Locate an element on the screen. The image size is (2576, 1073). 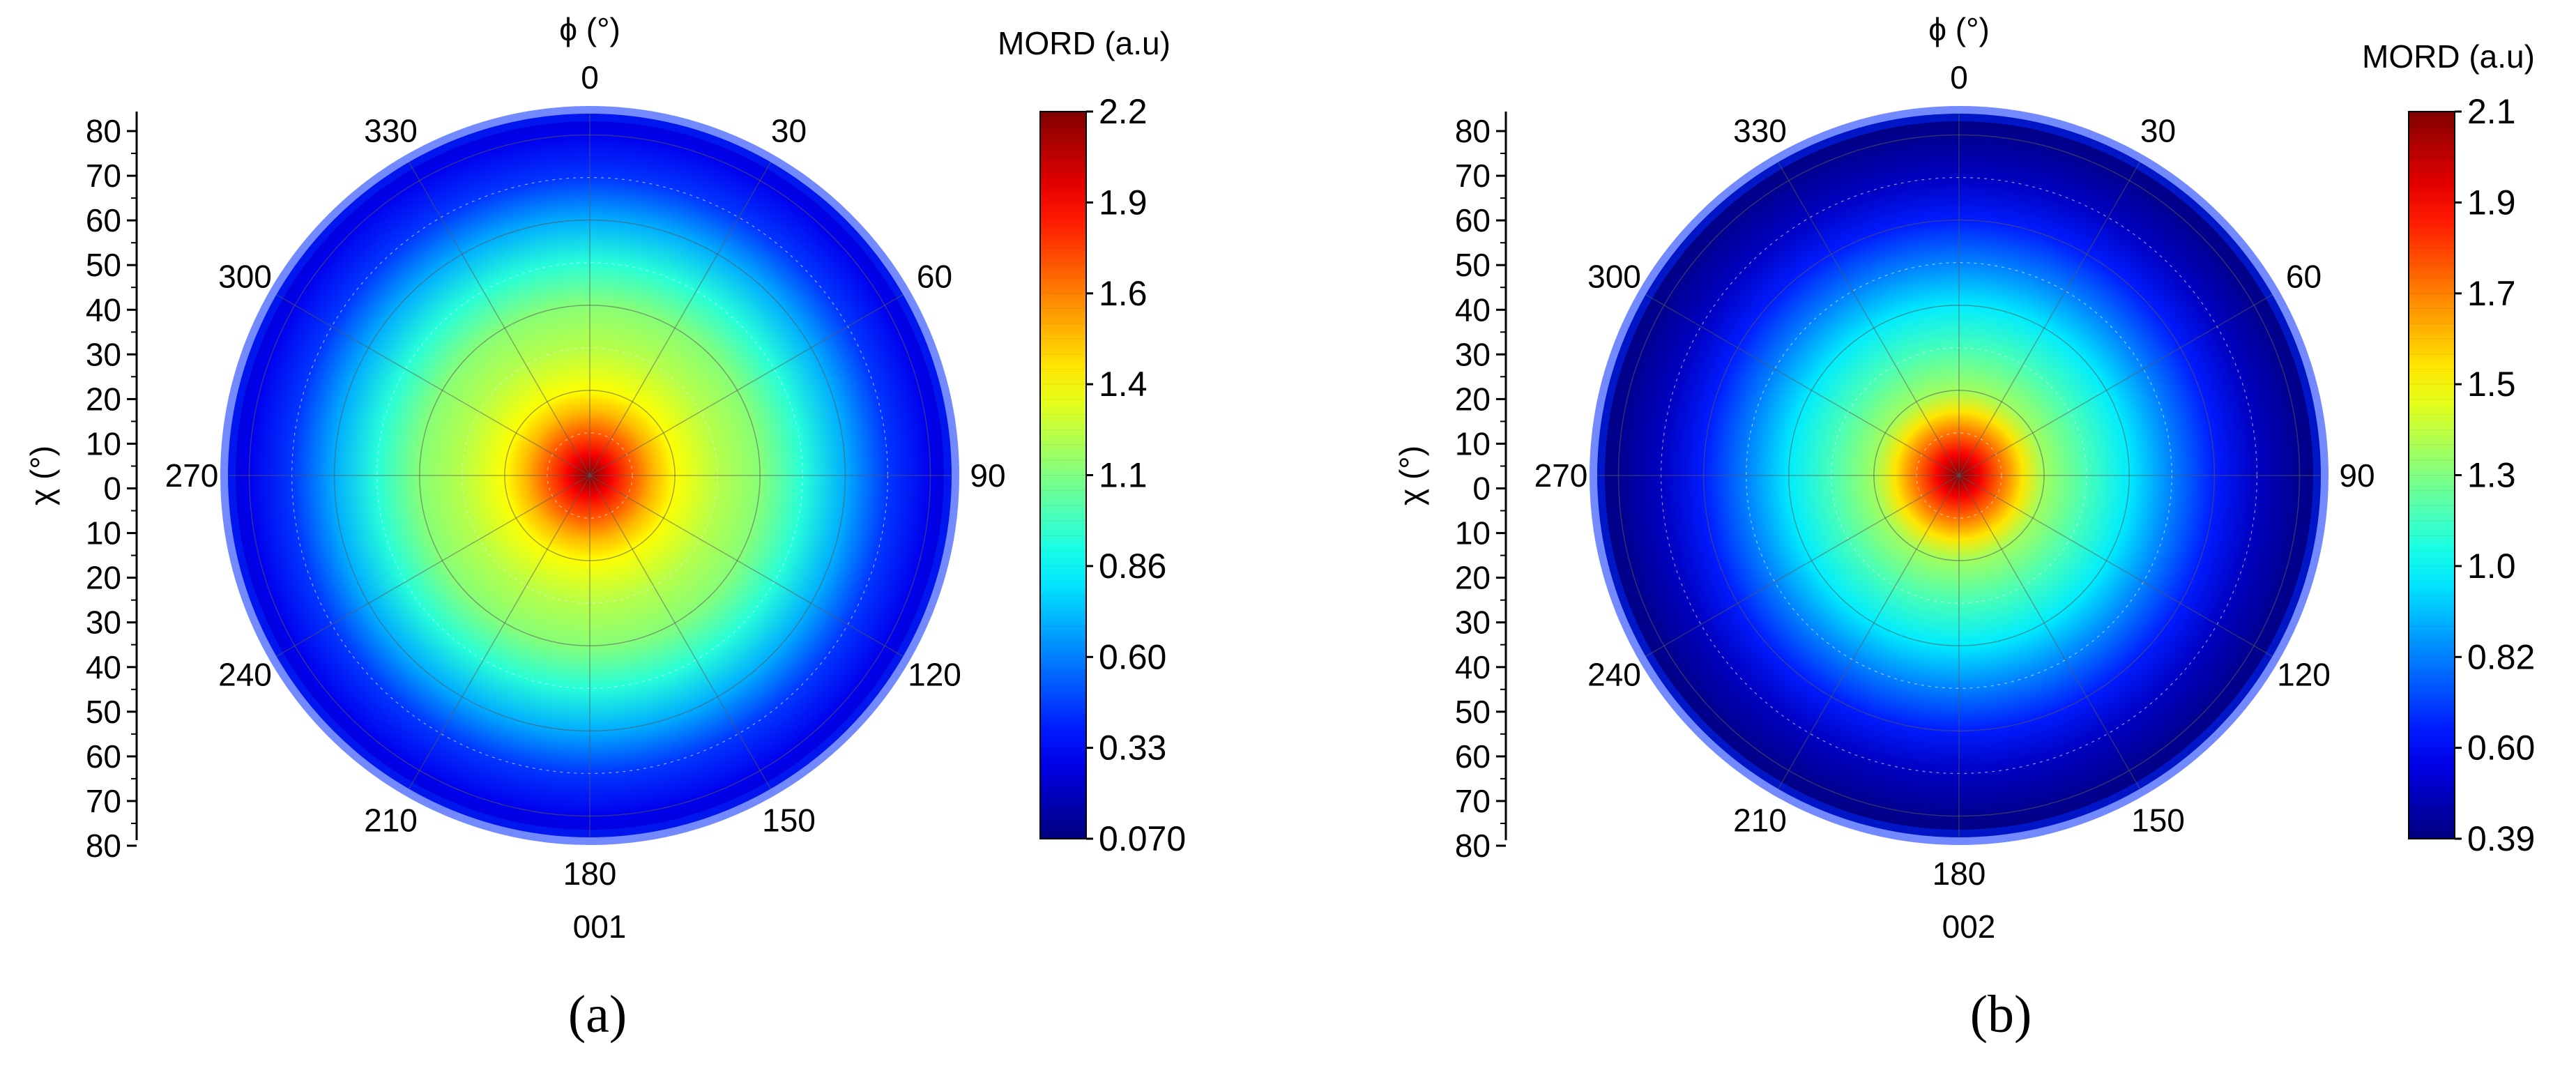
colorbar-ramp is located at coordinates (1063, 475).